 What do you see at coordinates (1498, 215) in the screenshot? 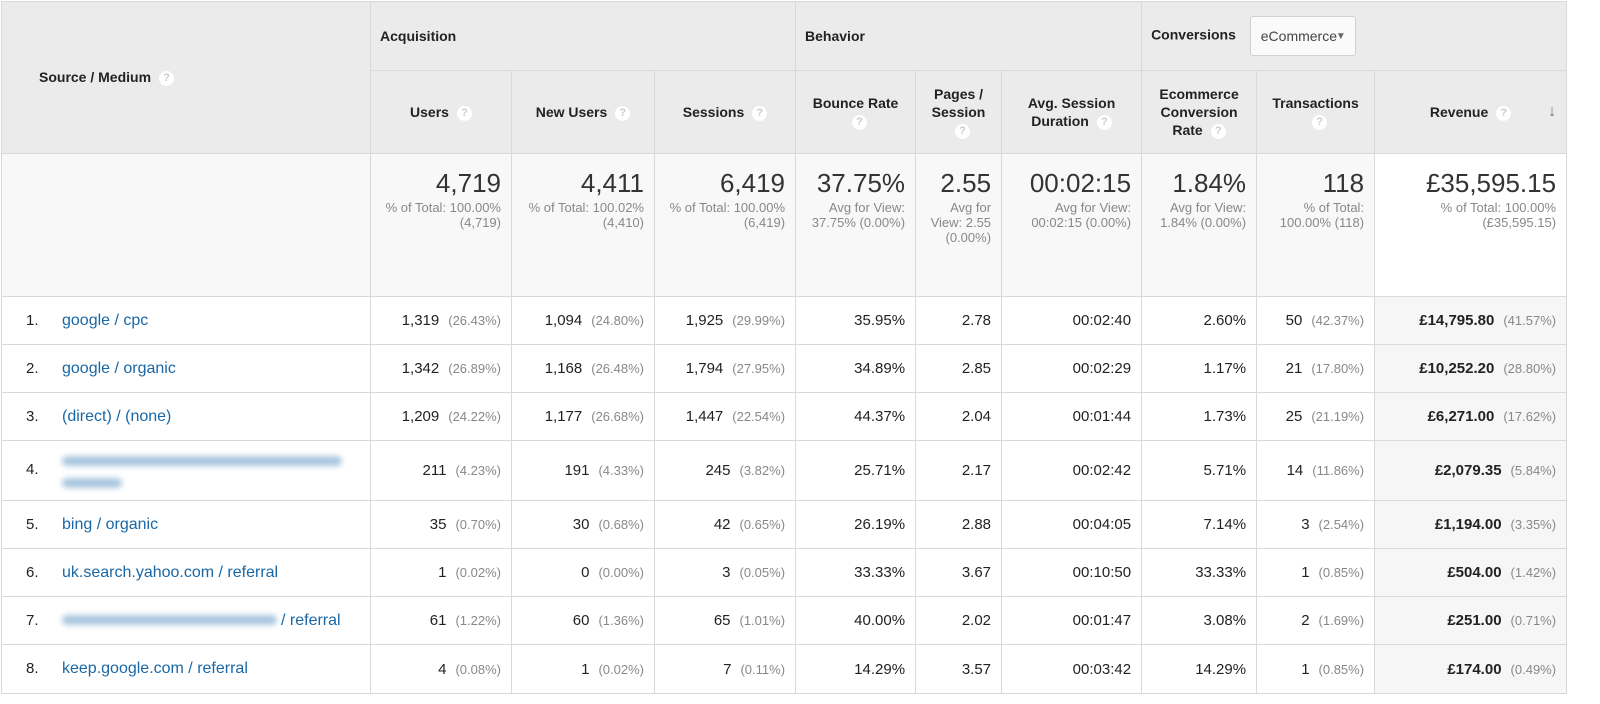
I see `total-comparison: % of Total: 100.00% (£35,595.15)` at bounding box center [1498, 215].